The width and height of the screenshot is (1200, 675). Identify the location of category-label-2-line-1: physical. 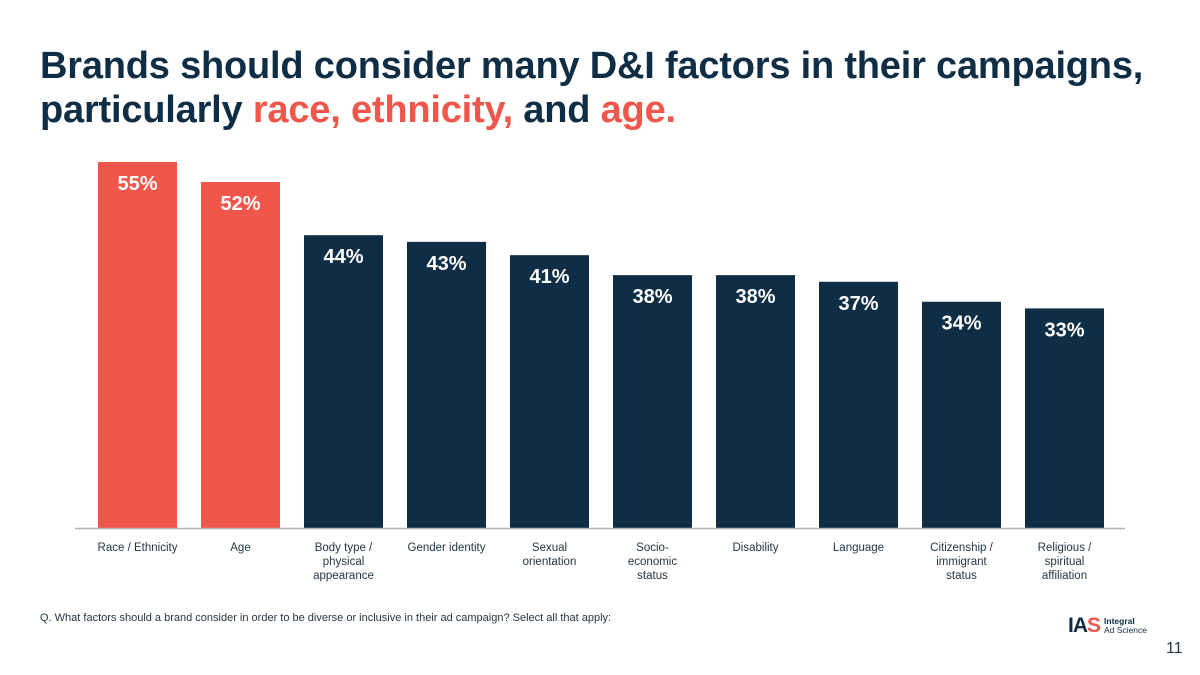
(344, 562).